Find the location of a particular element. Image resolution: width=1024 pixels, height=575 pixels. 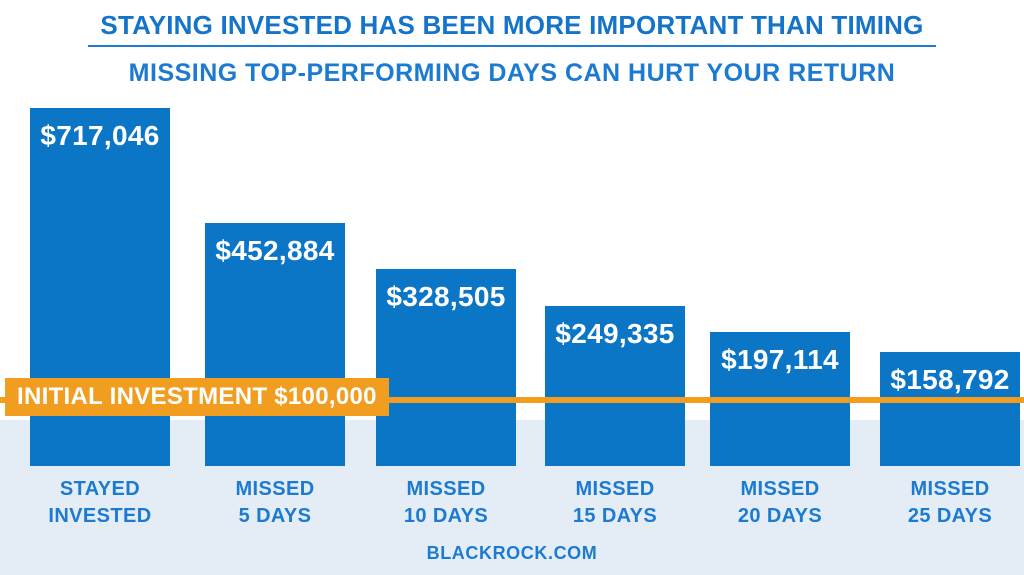

category-label-line: 15 DAYS is located at coordinates (615, 516).